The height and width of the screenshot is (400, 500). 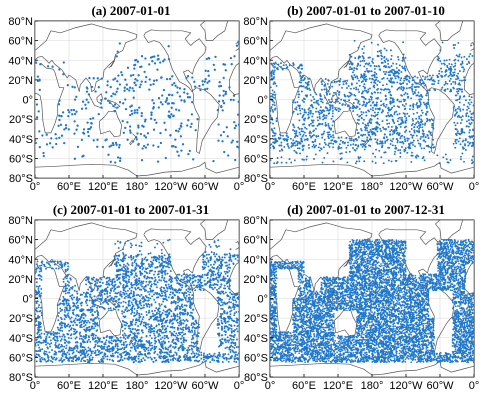 I want to click on panel-a-ytick-5: 20°S, so click(x=21, y=120).